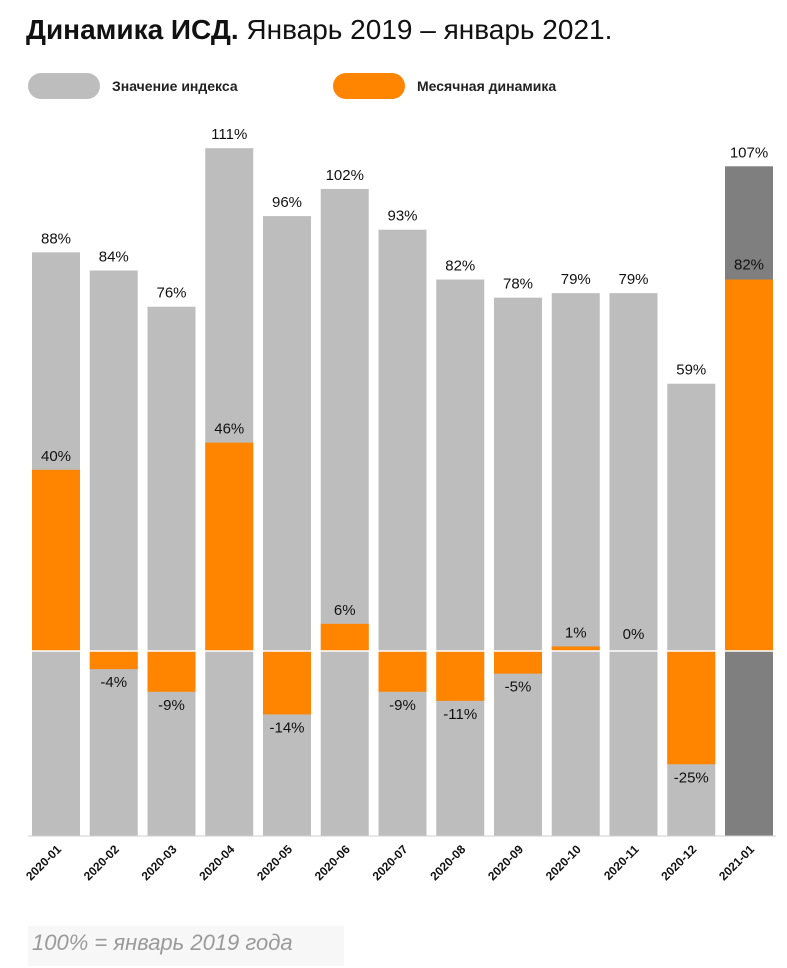  What do you see at coordinates (736, 862) in the screenshot?
I see `x-tick-label: 2021-01` at bounding box center [736, 862].